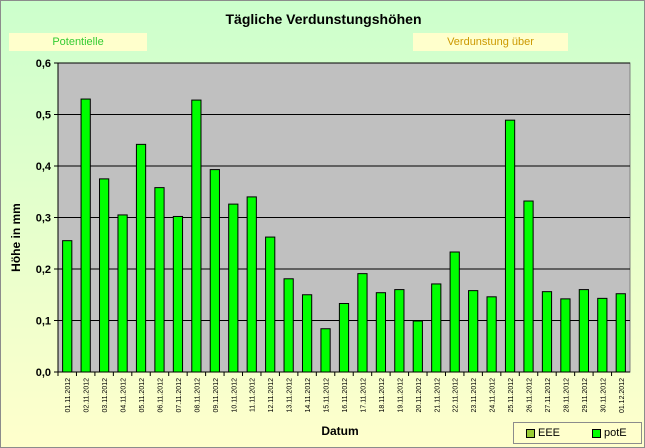 The height and width of the screenshot is (448, 645). Describe the element at coordinates (419, 395) in the screenshot. I see `x-tick-label: 20.11.2012` at that location.